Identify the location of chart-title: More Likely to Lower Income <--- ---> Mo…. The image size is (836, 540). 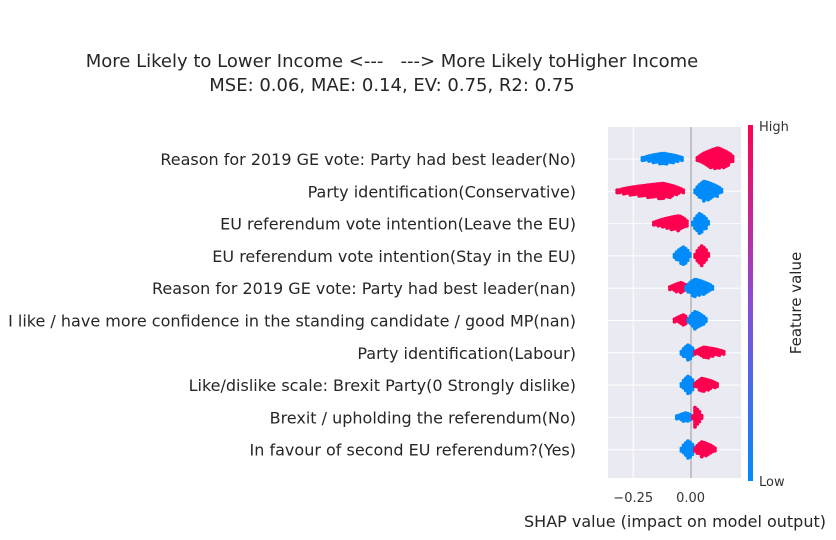
(392, 61).